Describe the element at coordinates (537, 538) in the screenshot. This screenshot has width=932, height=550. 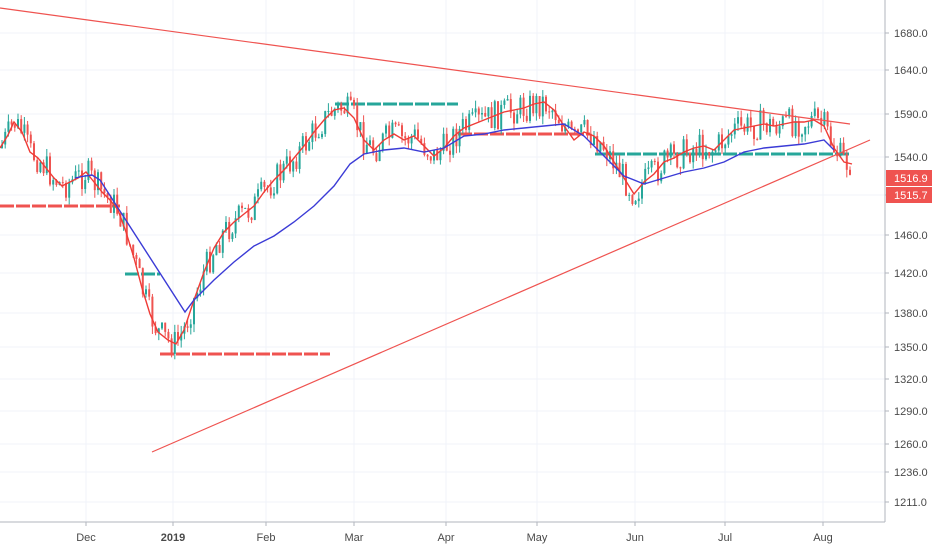
I see `time-tick-label: May` at that location.